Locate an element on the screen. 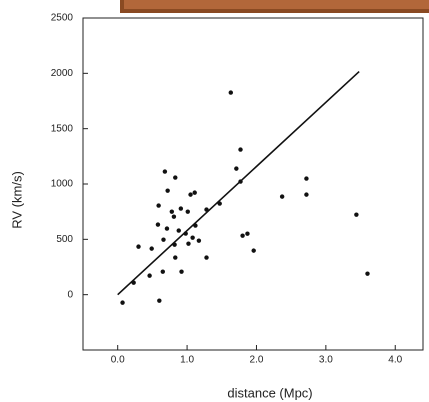  y-axis-label: RV (km/s) is located at coordinates (16, 200).